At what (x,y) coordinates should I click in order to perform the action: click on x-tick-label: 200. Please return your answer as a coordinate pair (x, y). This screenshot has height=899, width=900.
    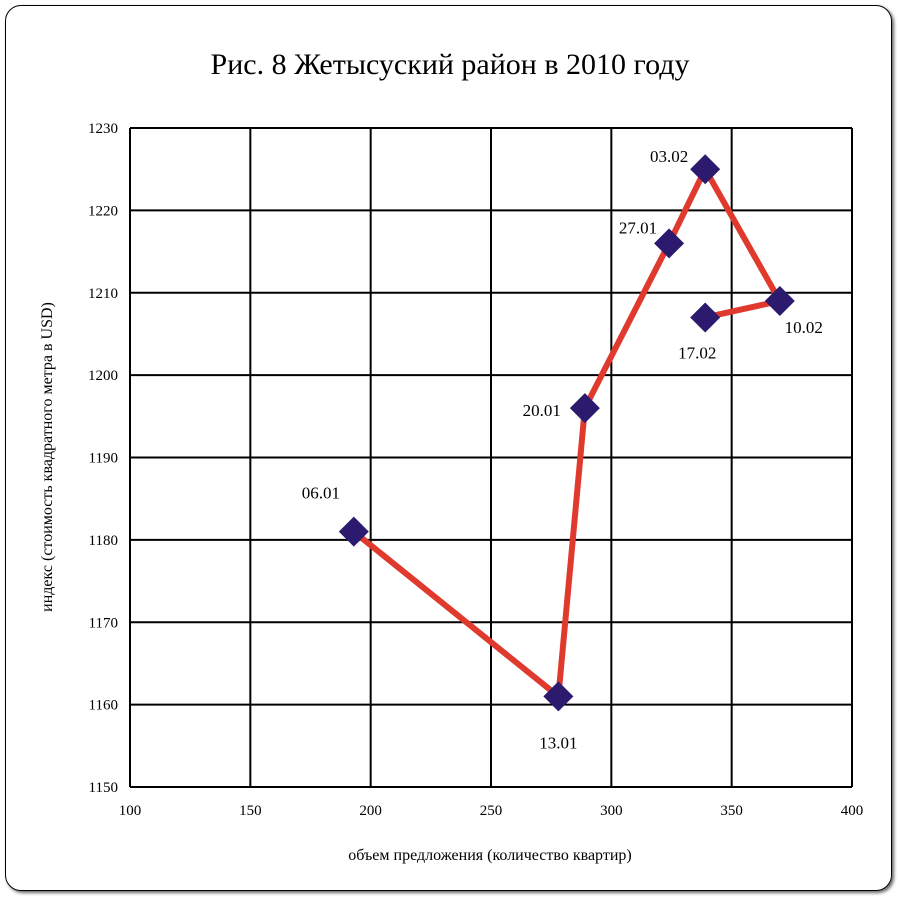
    Looking at the image, I should click on (370, 811).